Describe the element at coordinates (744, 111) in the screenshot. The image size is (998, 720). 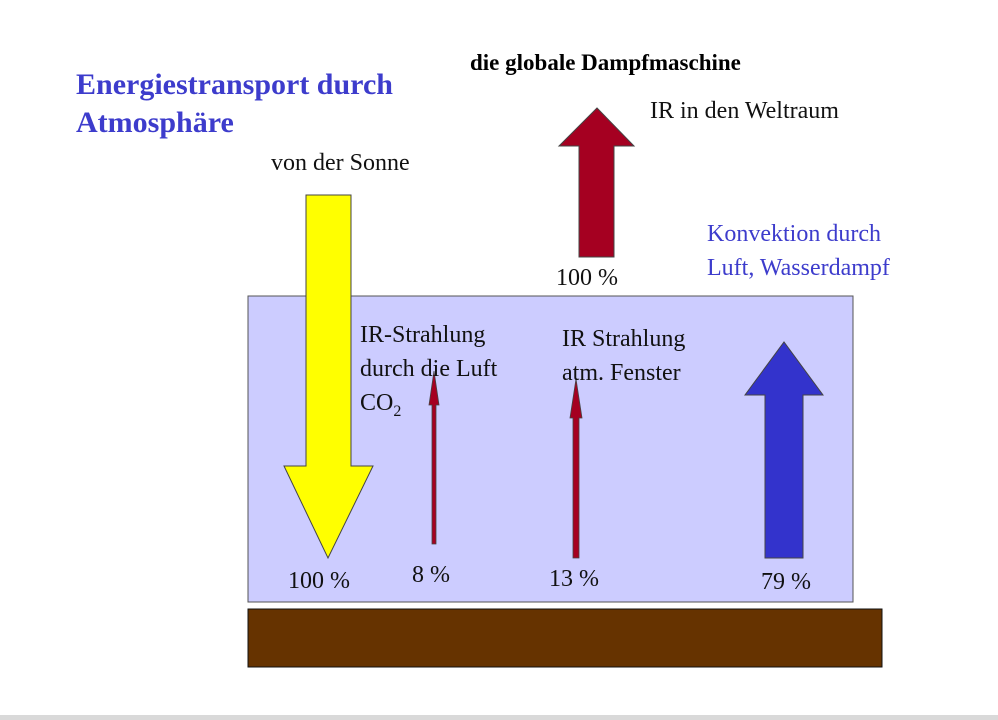
I see `ir-space-label: IR in den Weltraum` at that location.